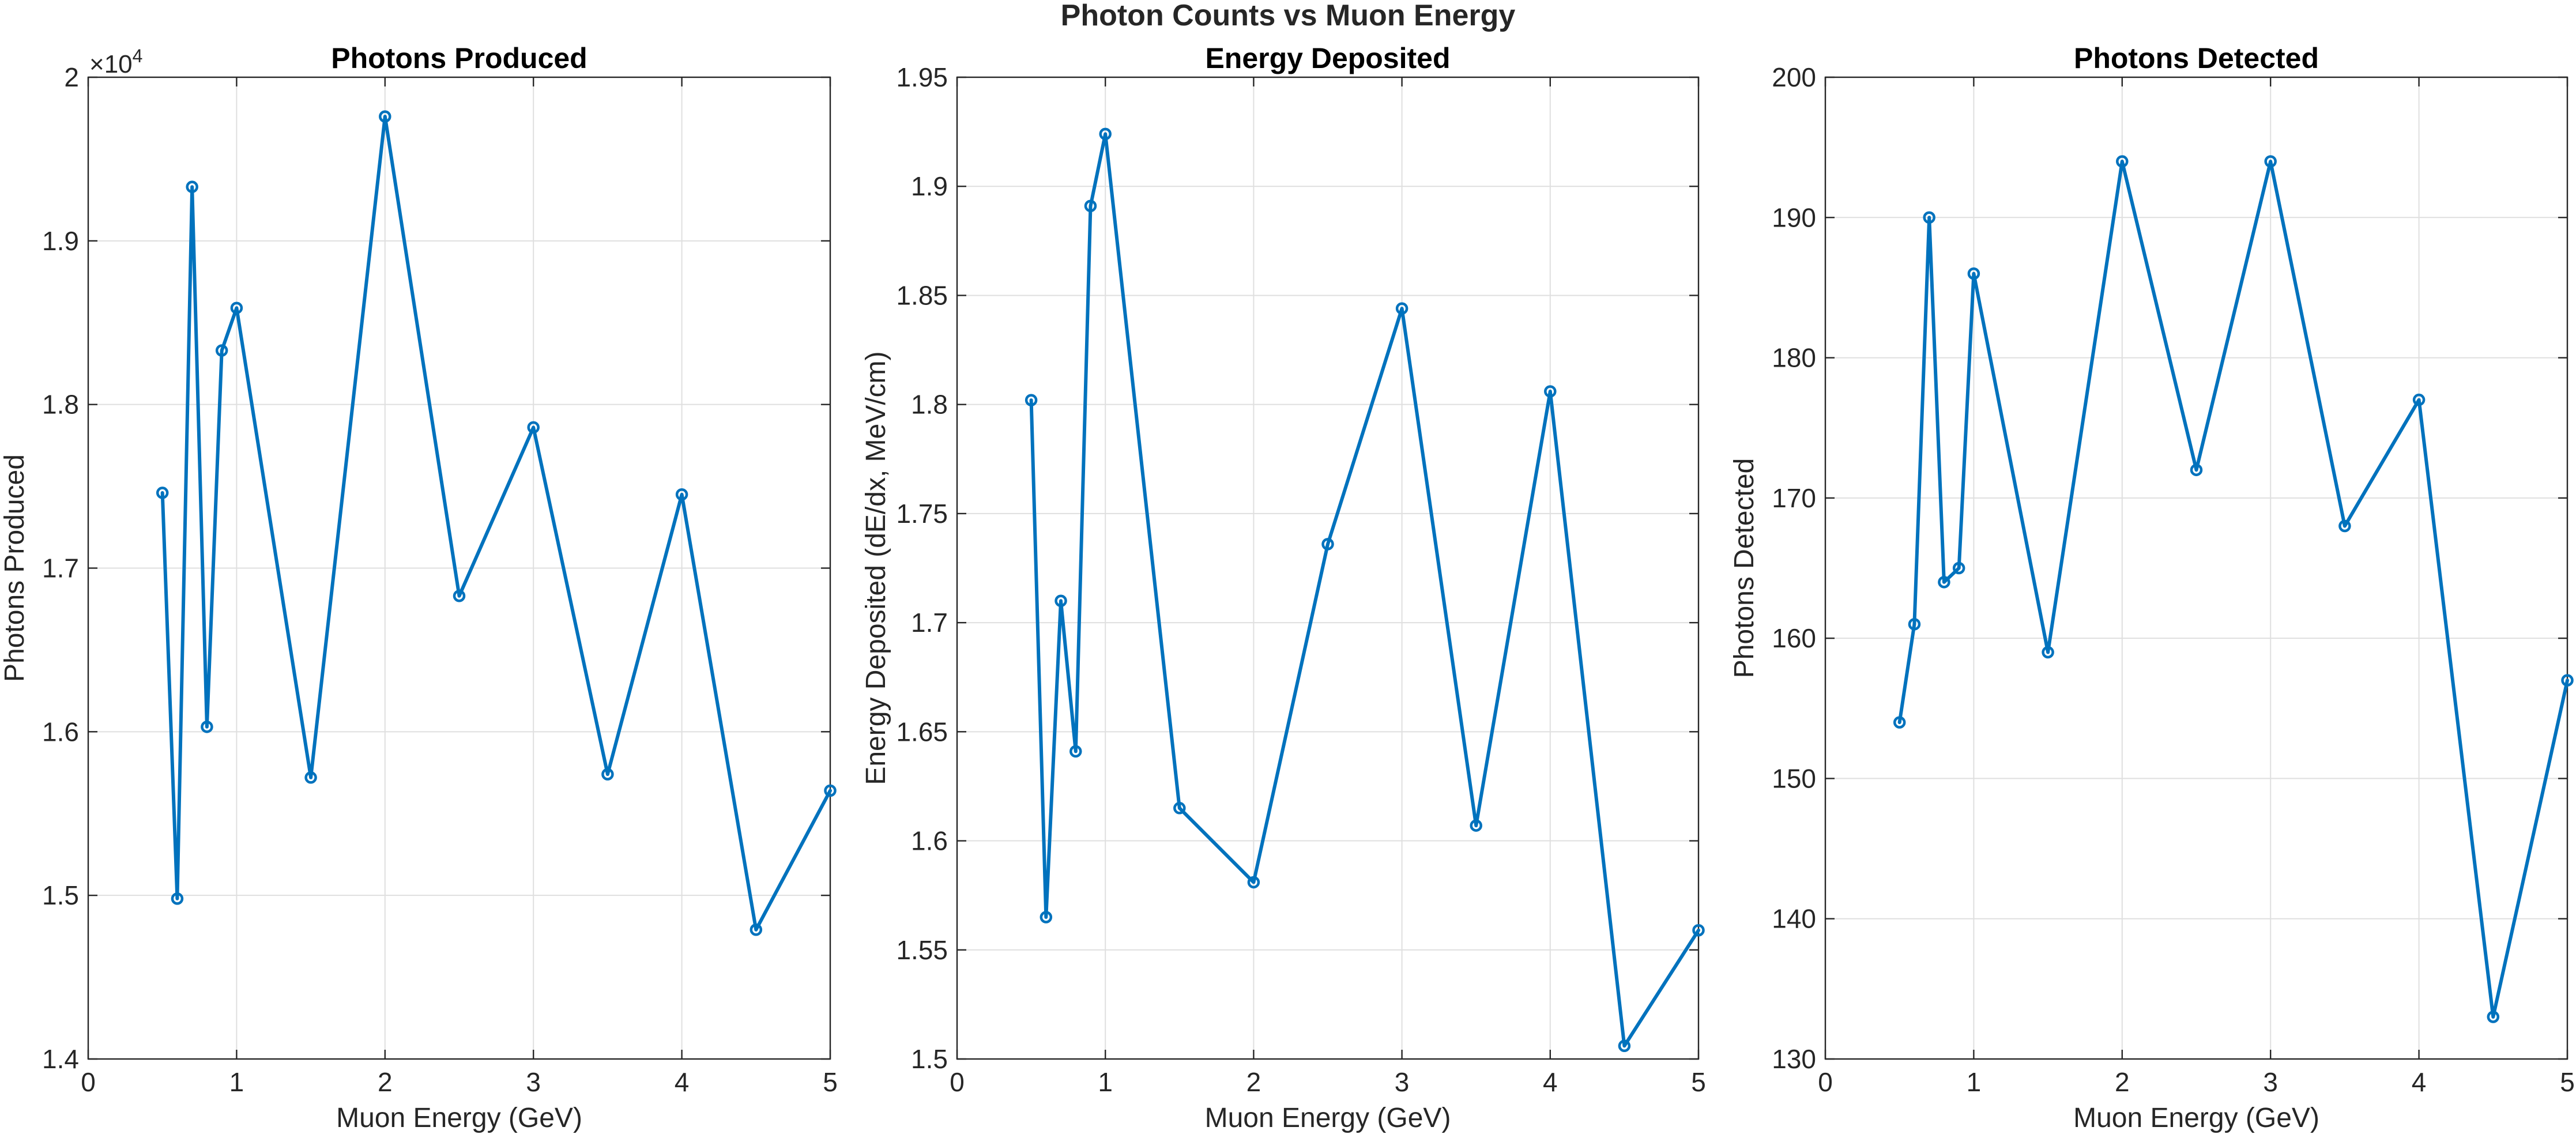  Describe the element at coordinates (15, 568) in the screenshot. I see `y-axis-label: Photons Produced` at that location.